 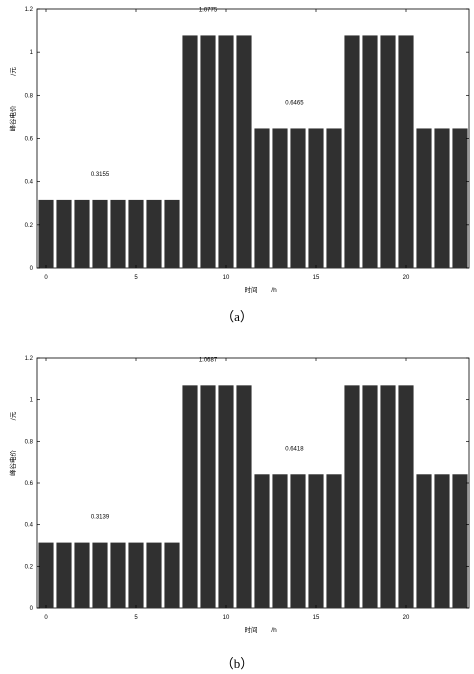 What do you see at coordinates (208, 10) in the screenshot?
I see `annotation-label: 1.0775` at bounding box center [208, 10].